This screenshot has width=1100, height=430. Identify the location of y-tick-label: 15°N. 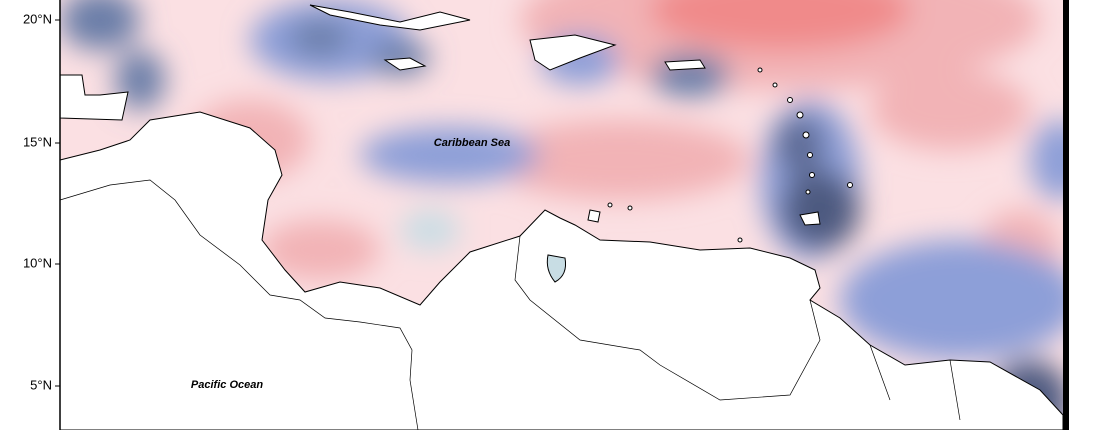
(37, 141).